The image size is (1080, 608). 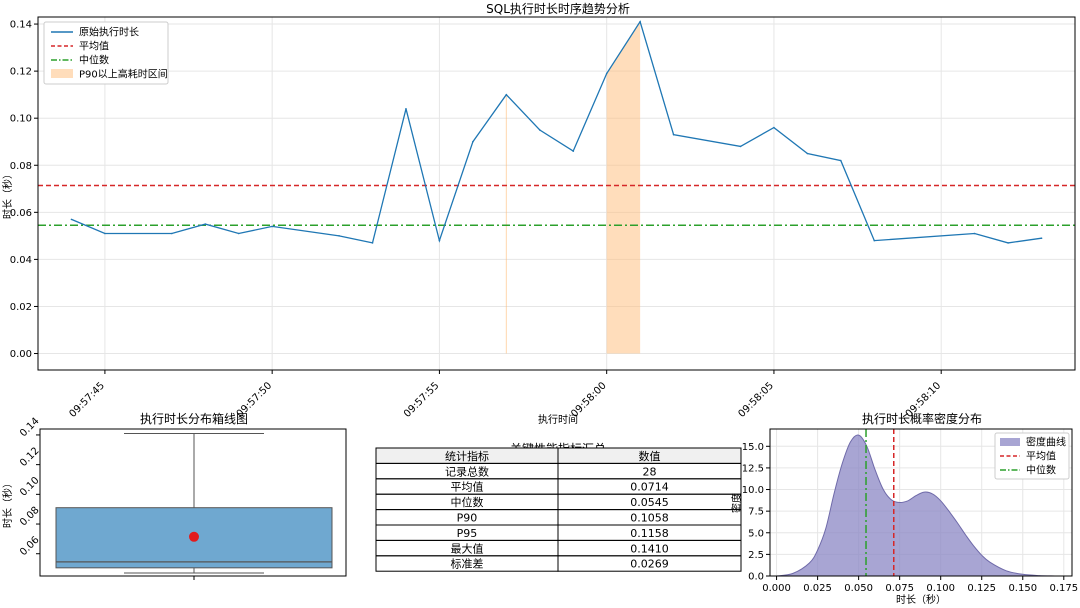 I want to click on boxplot-body, so click(x=194, y=503).